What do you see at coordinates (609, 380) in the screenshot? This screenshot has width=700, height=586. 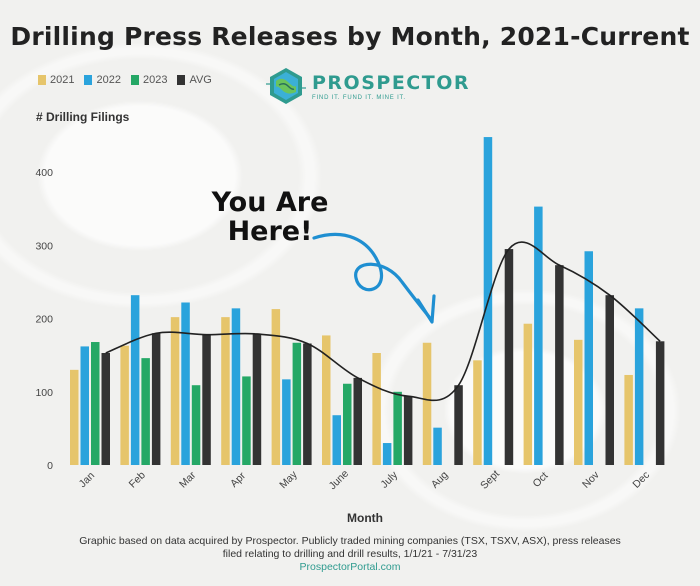 I see `bar-avg-nov` at bounding box center [609, 380].